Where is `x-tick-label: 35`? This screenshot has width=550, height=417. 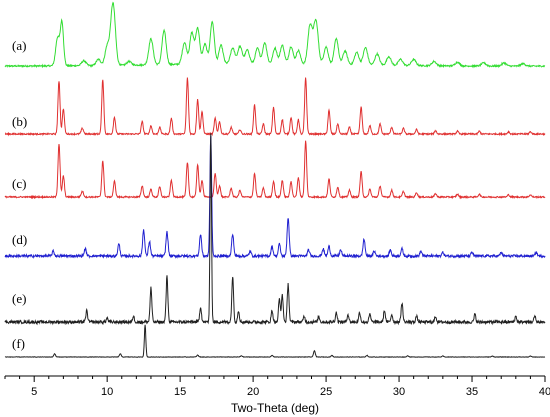
x-tick-label: 35 is located at coordinates (472, 392).